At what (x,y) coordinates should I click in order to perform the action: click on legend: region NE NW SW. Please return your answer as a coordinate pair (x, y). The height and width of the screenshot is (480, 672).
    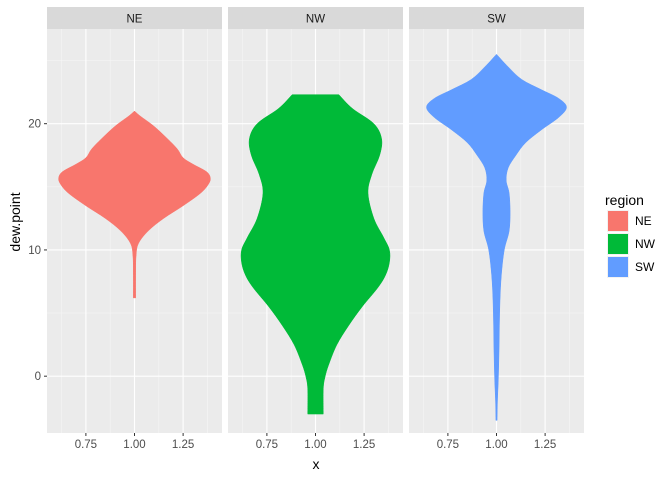
    Looking at the image, I should click on (630, 235).